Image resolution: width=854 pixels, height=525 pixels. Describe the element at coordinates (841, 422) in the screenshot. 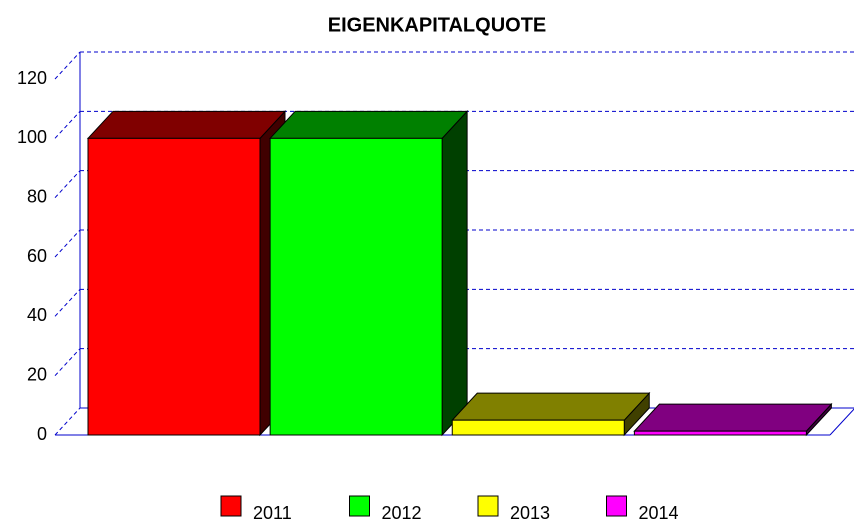

I see `floor-right` at that location.